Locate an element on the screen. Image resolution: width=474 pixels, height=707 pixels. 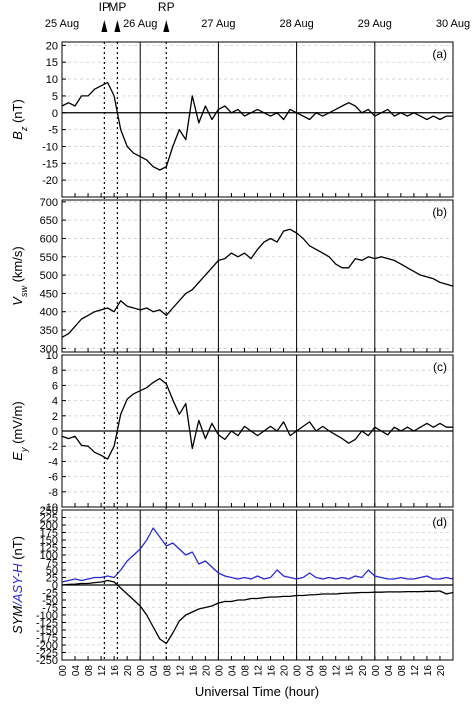
y-tick-label: -20 is located at coordinates (50, 181).